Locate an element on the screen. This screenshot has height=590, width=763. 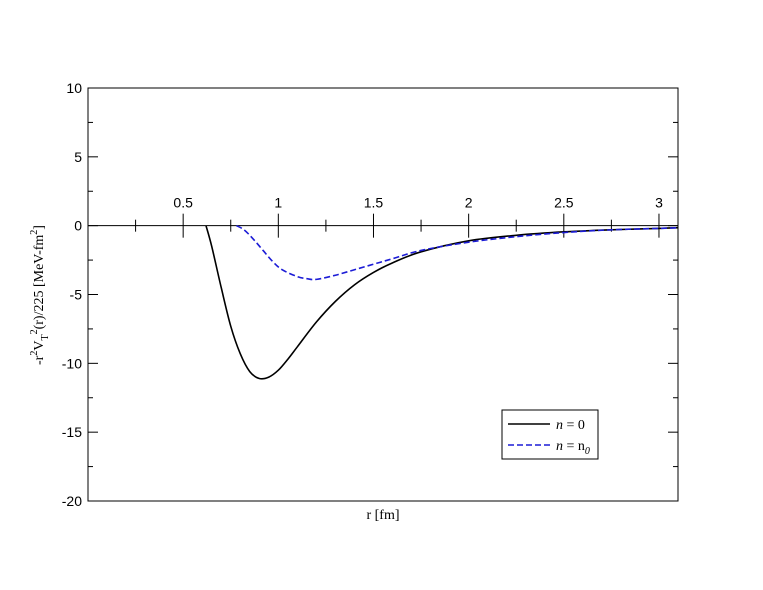
y-axis-title: -r2VT2(r)/225 [MeV-fm2] is located at coordinates (40, 295).